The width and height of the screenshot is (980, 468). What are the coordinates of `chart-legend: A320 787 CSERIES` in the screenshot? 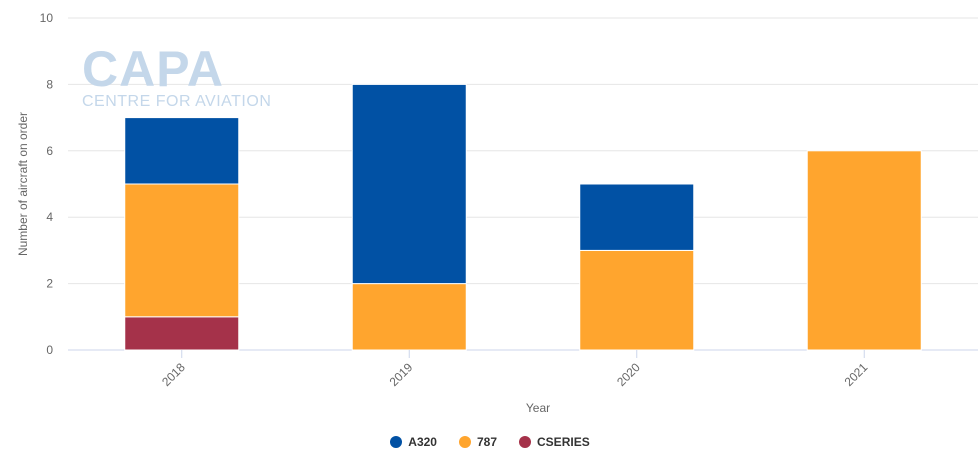 It's located at (490, 442).